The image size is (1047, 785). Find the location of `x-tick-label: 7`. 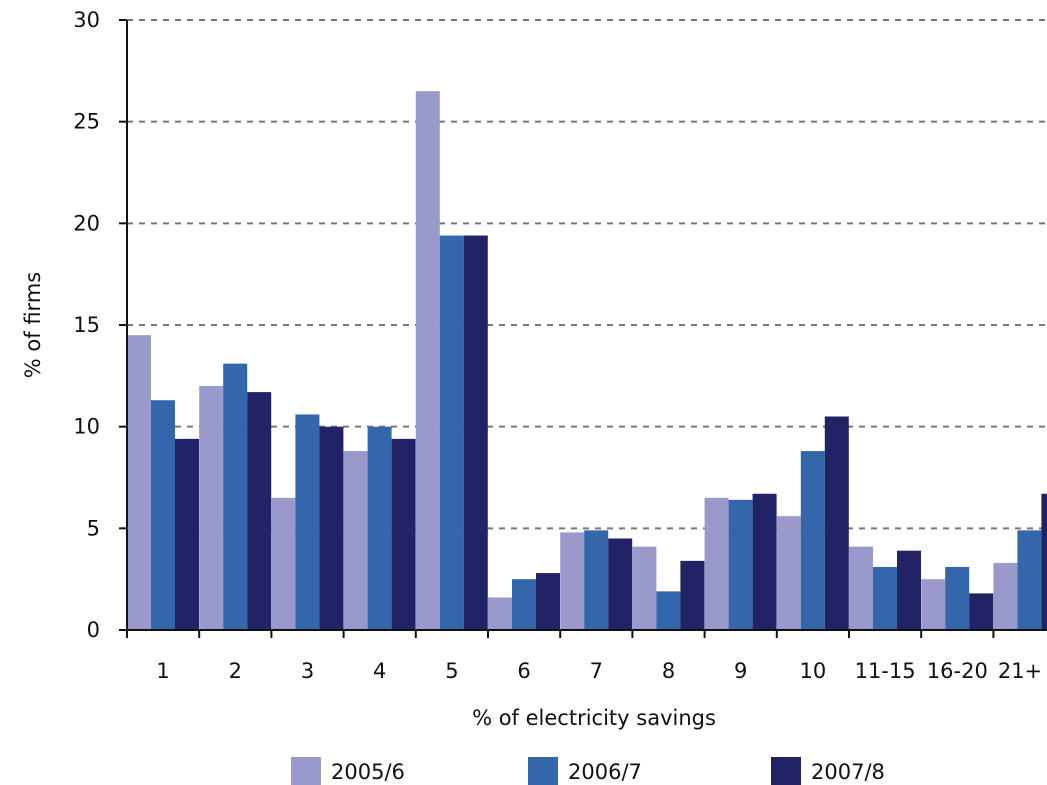

x-tick-label: 7 is located at coordinates (596, 671).